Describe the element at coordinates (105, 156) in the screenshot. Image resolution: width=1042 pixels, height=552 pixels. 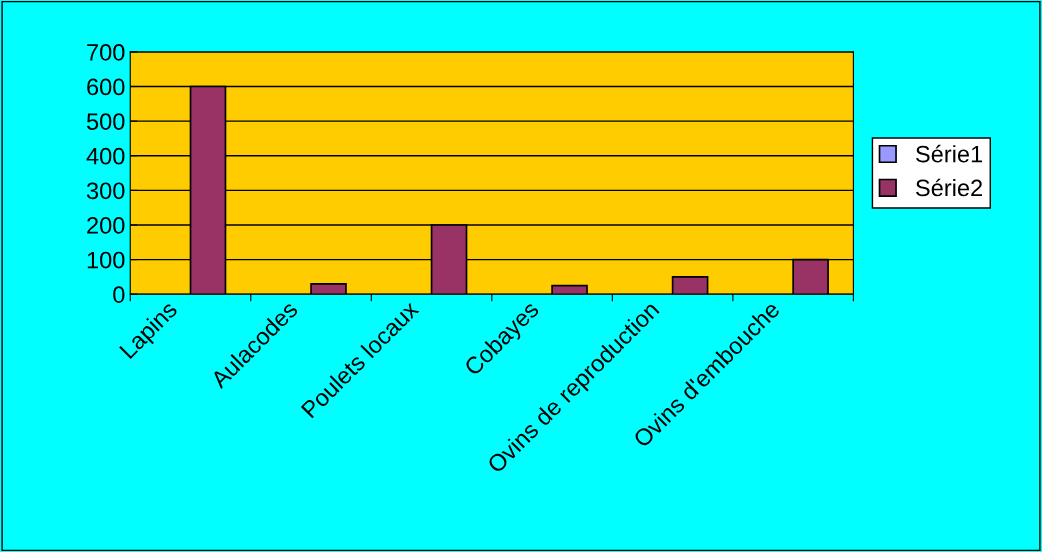
I see `y-tick-label: 400` at that location.